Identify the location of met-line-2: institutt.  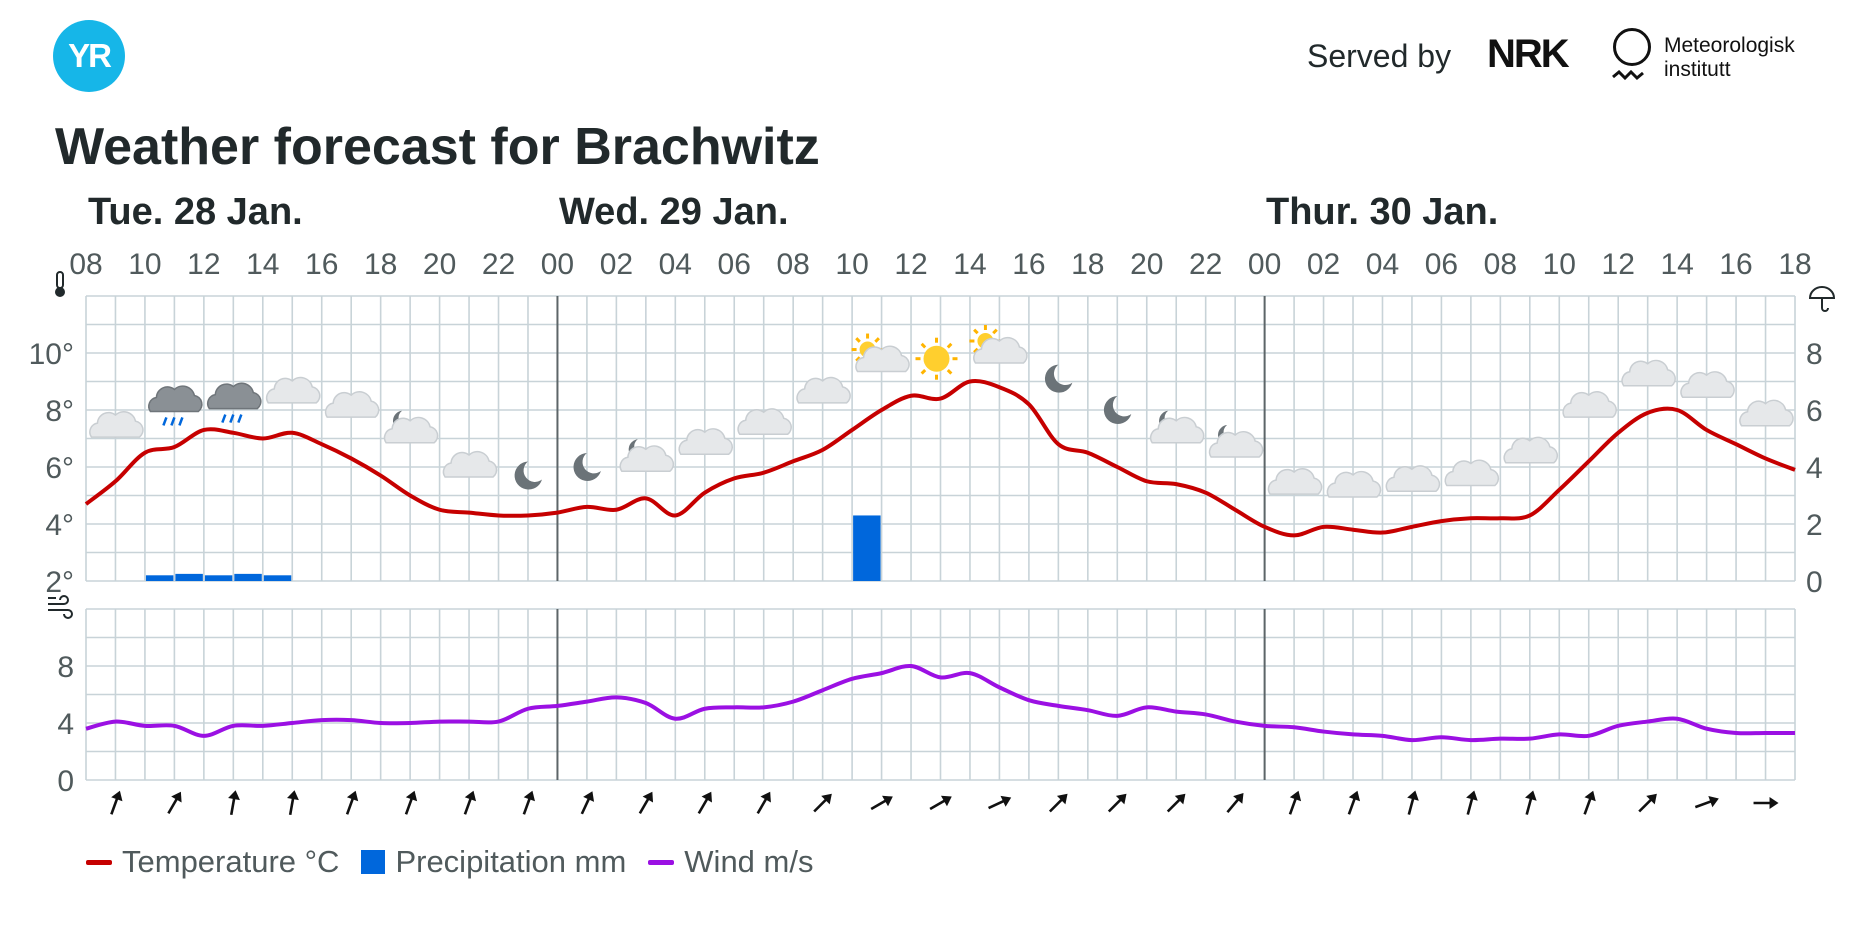
(1697, 69).